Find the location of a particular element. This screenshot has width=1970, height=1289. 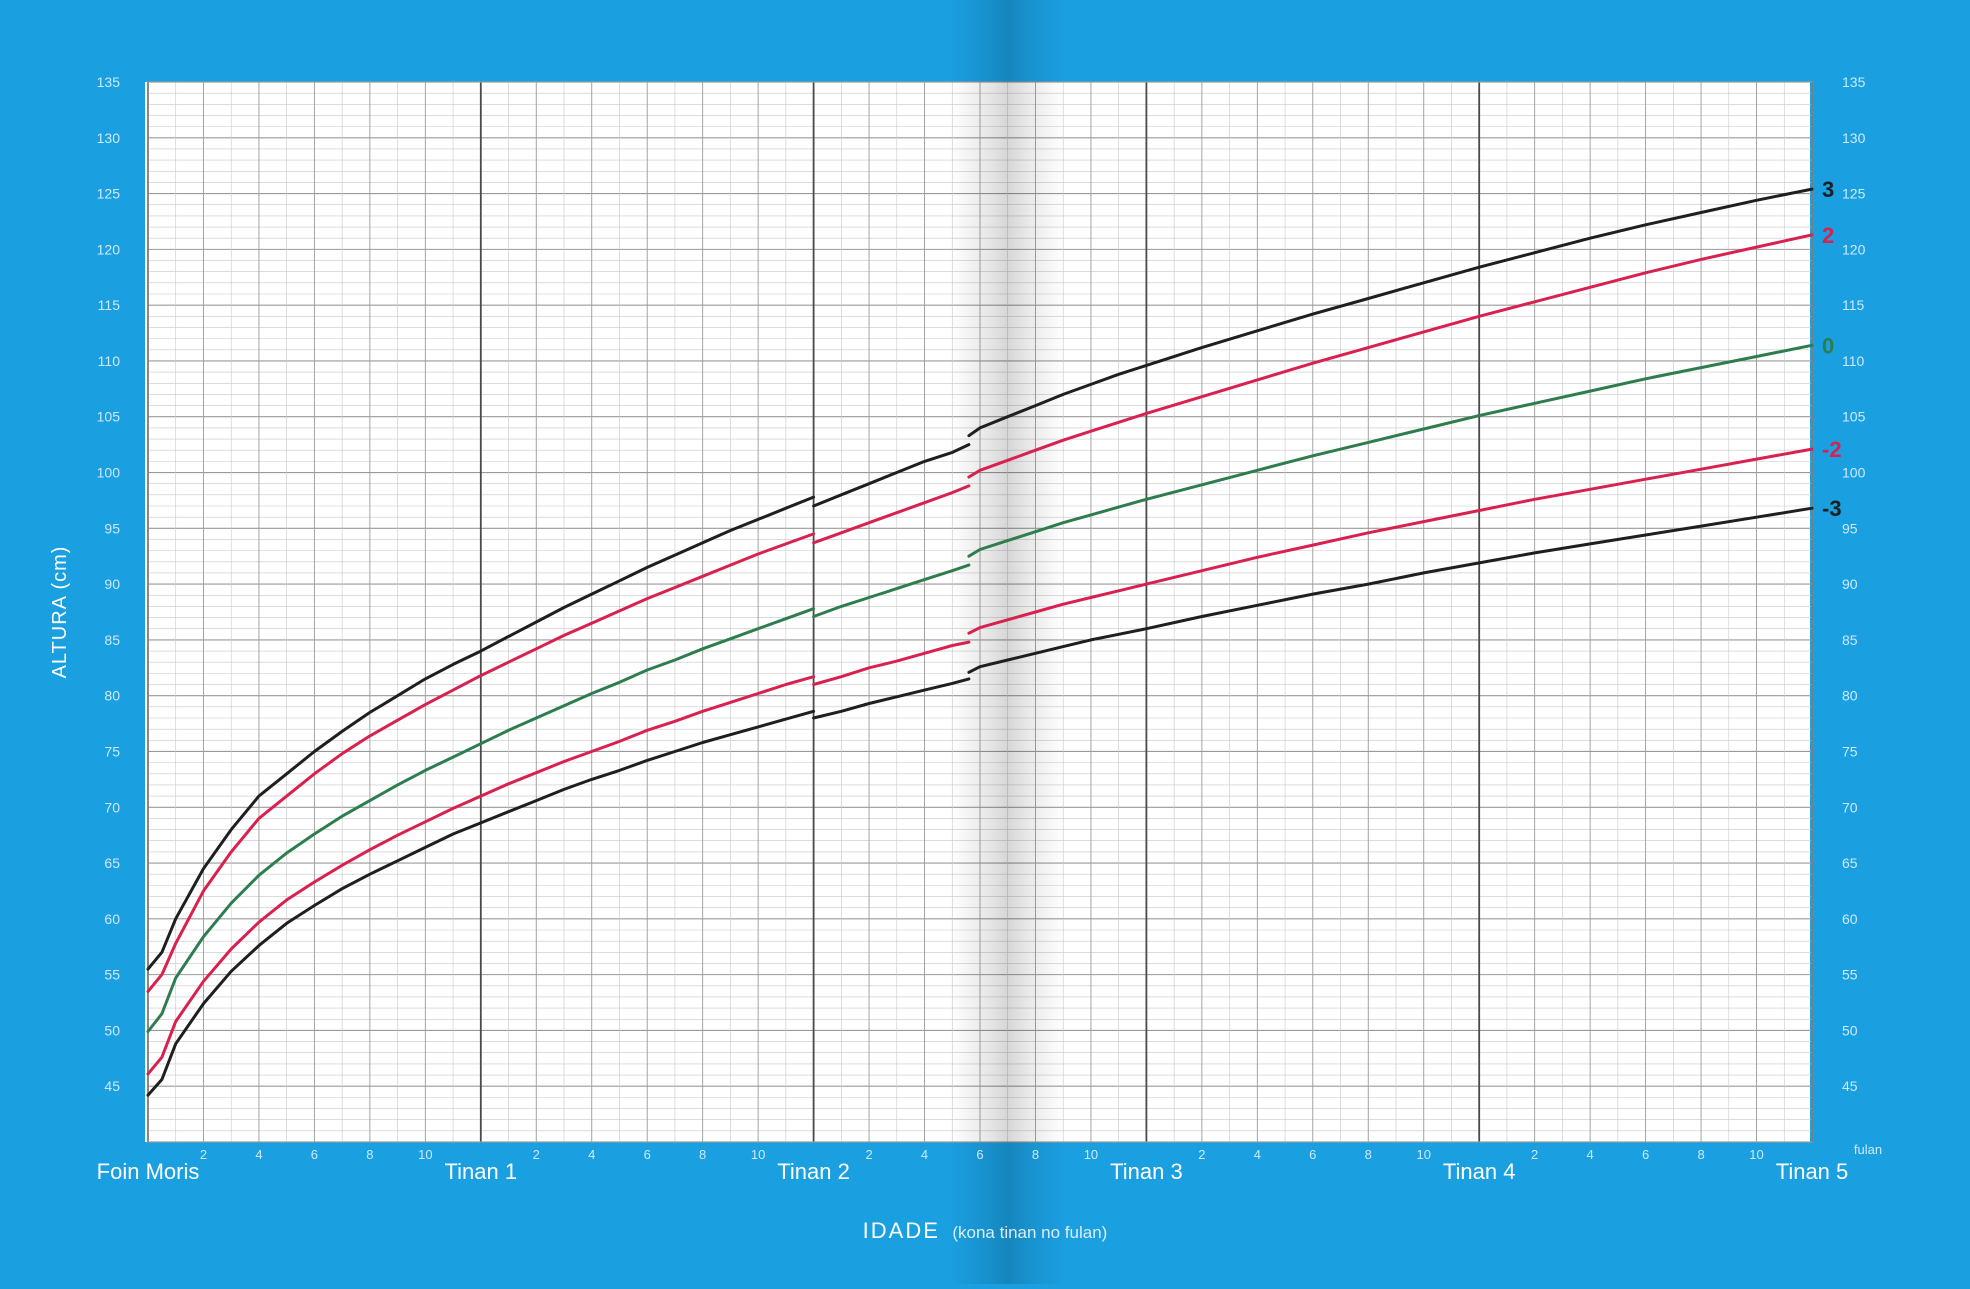

y-tick-label-right: 85 is located at coordinates (1850, 640).